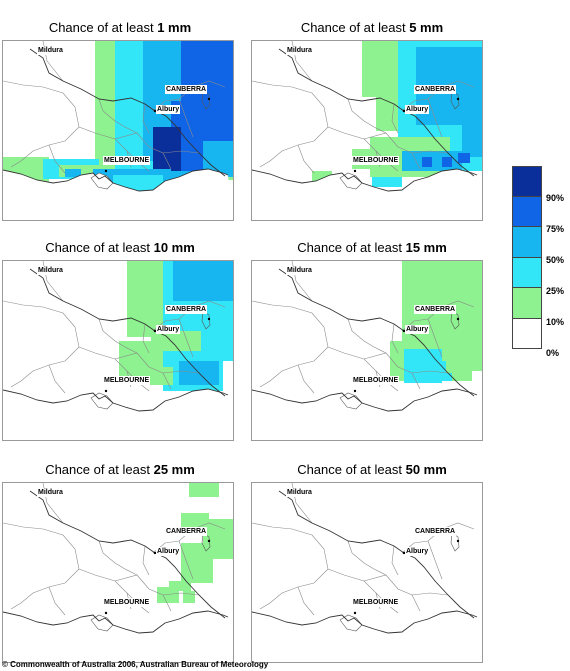  Describe the element at coordinates (120, 469) in the screenshot. I see `panel-title-25mm: Chance of at least 25 mm` at that location.